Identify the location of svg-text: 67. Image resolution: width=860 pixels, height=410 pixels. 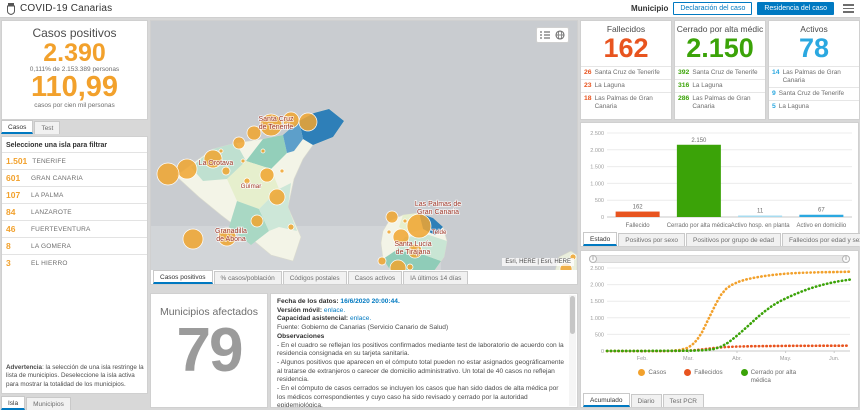
(821, 211).